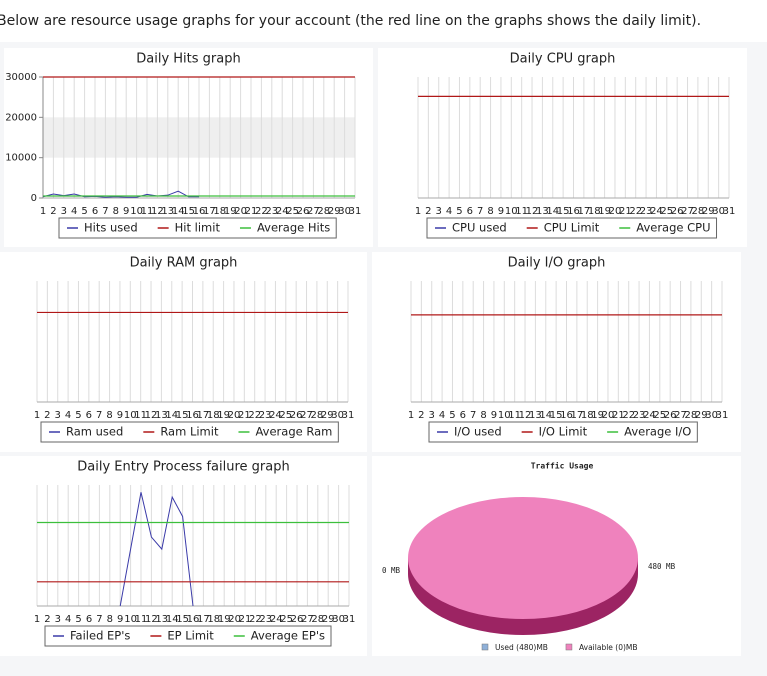 The width and height of the screenshot is (767, 676). What do you see at coordinates (94, 432) in the screenshot?
I see `legend-label: Ram used` at bounding box center [94, 432].